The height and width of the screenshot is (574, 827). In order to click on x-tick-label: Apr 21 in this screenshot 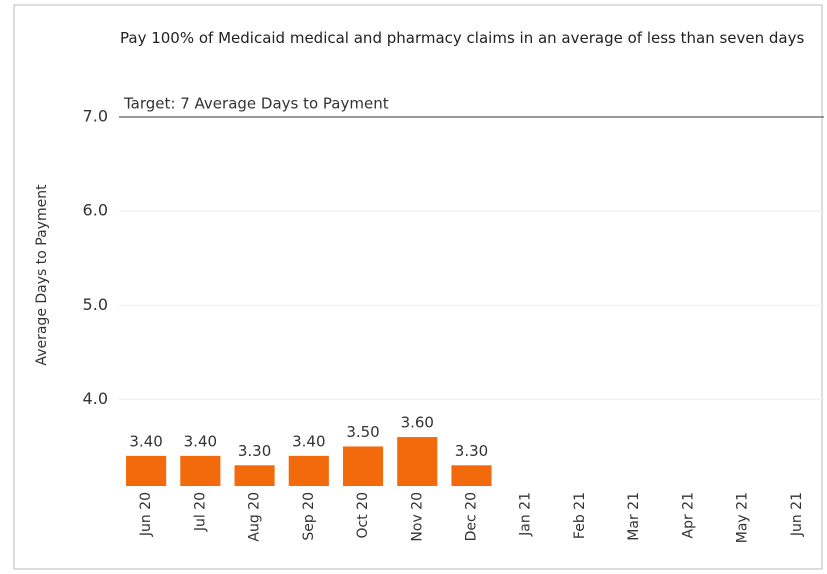, I will do `click(688, 515)`.